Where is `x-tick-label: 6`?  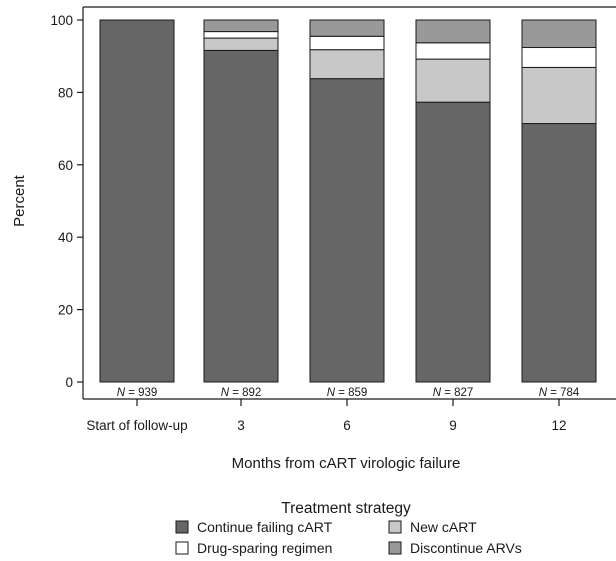 x-tick-label: 6 is located at coordinates (347, 425).